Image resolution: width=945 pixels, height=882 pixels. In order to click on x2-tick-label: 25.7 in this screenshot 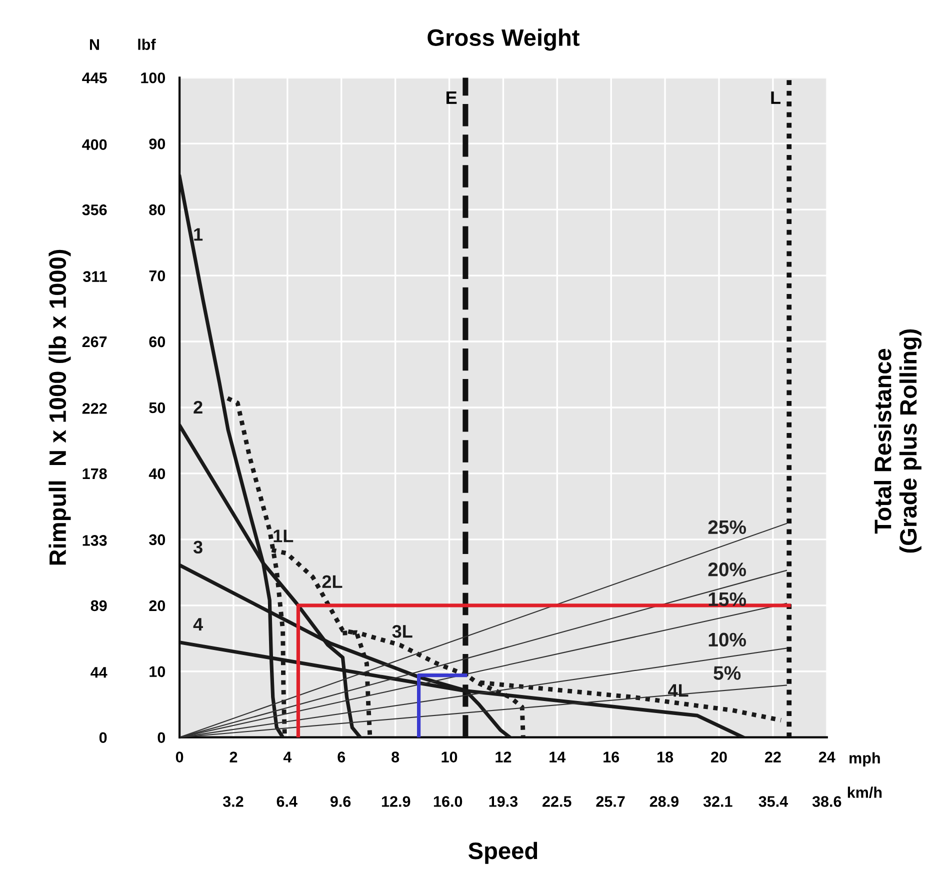, I will do `click(610, 801)`.